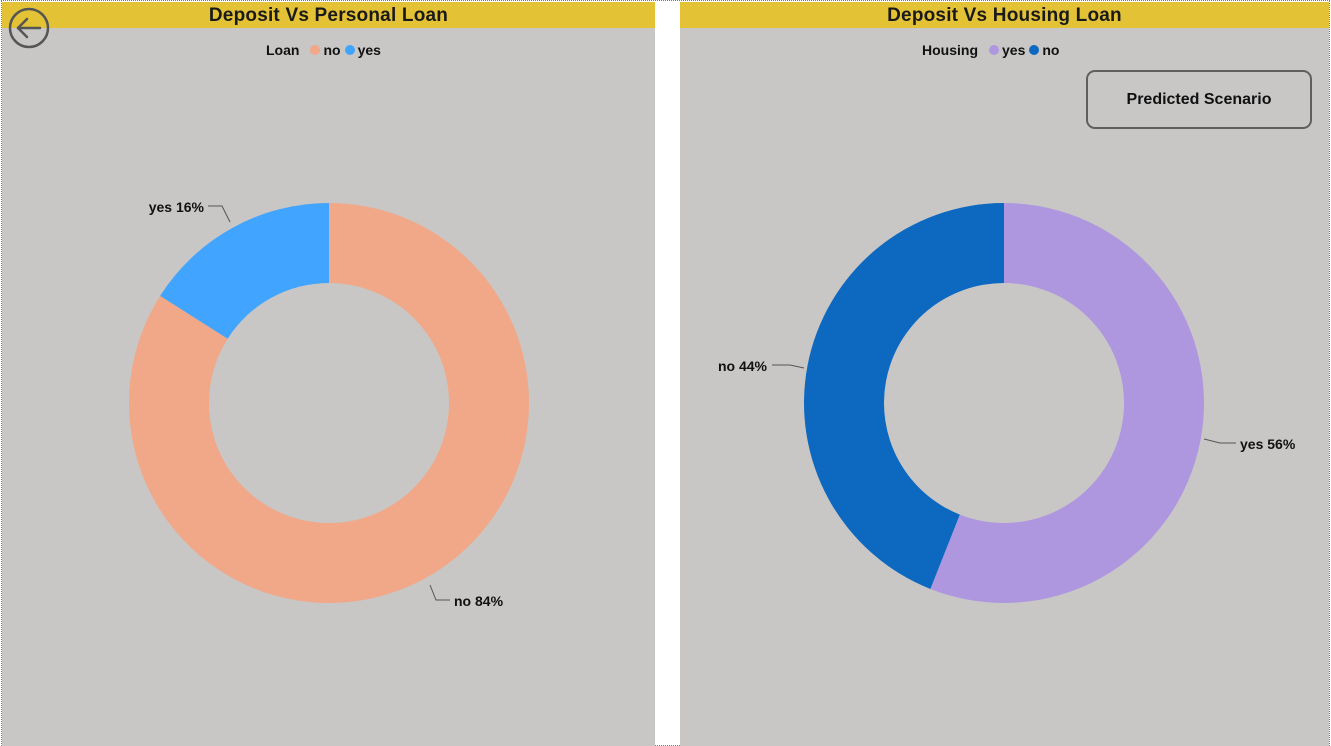 Image resolution: width=1331 pixels, height=746 pixels. I want to click on data-label-no: no 84%, so click(479, 601).